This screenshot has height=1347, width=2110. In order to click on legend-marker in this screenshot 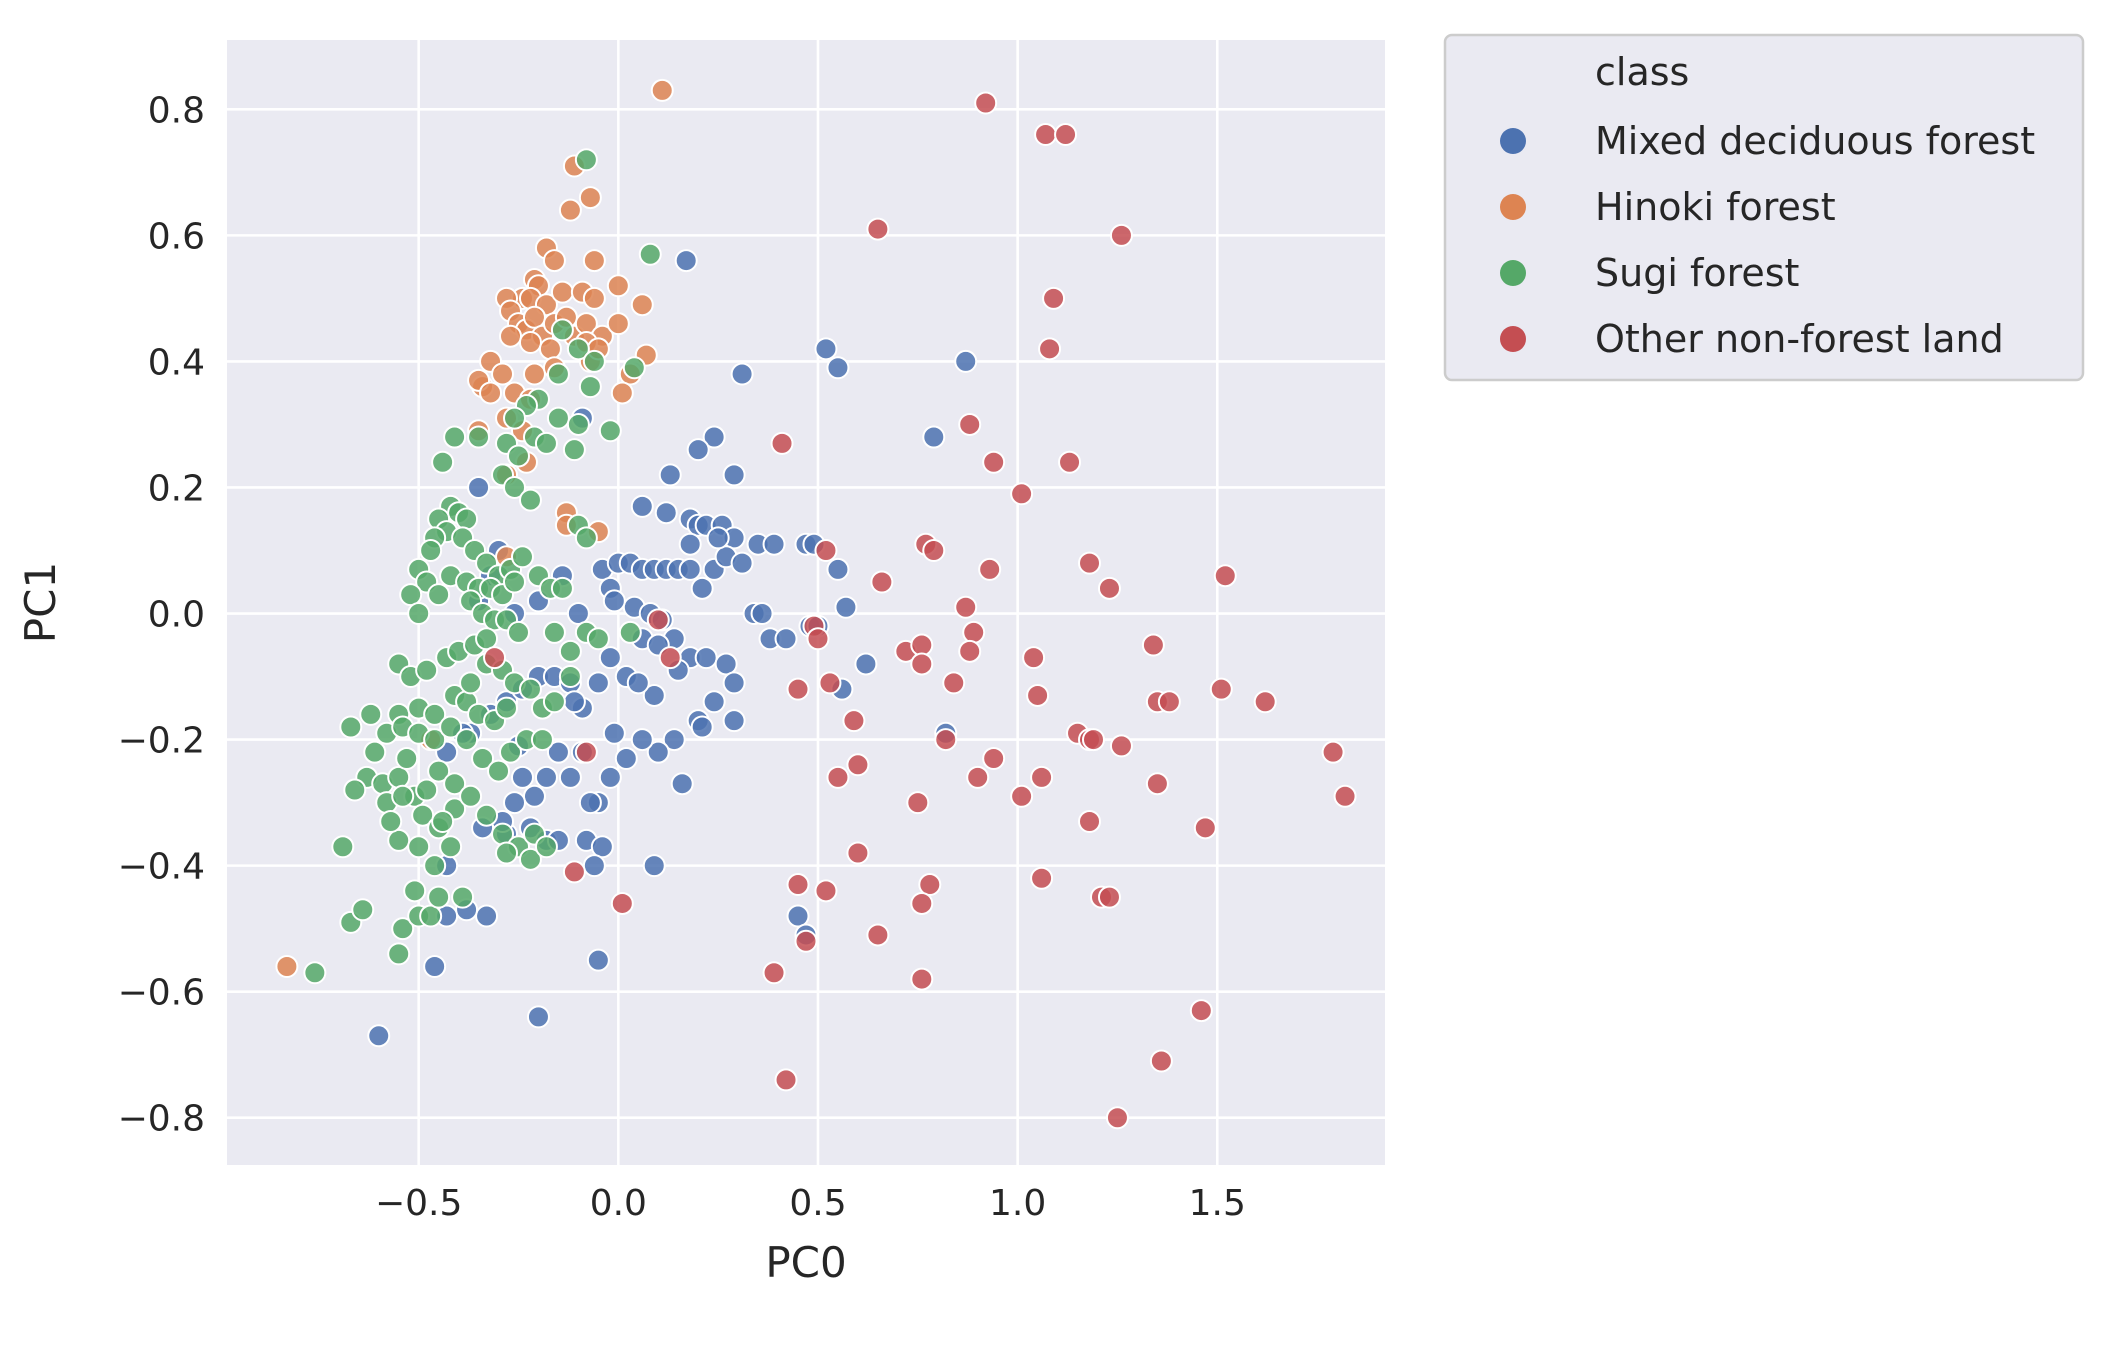, I will do `click(1513, 141)`.